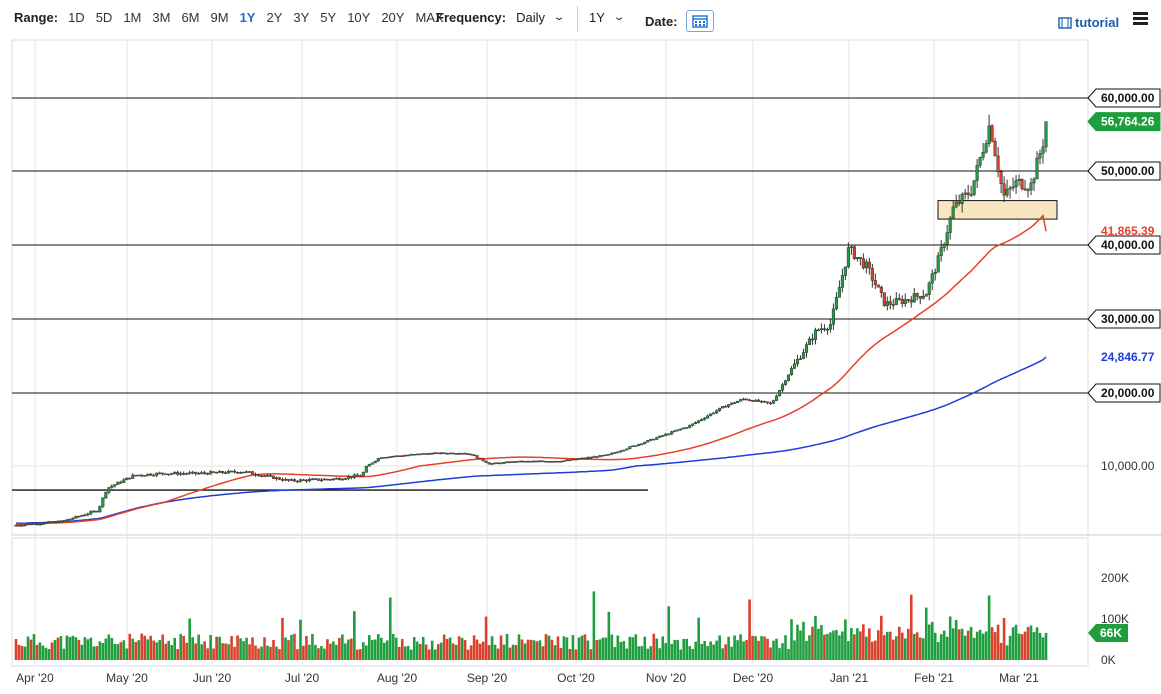  Describe the element at coordinates (1140, 19) in the screenshot. I see `menu-icon` at that location.